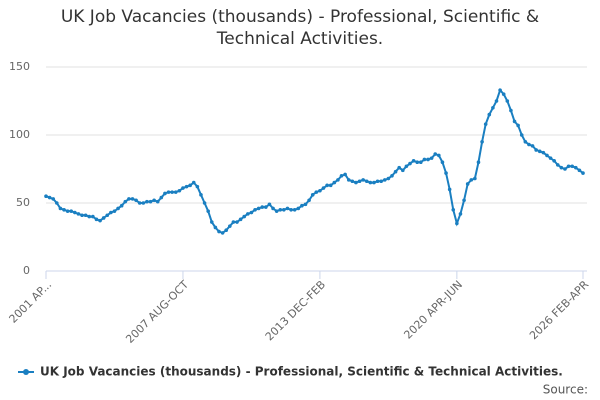 The height and width of the screenshot is (400, 600). Describe the element at coordinates (19, 134) in the screenshot. I see `y-tick-label: 100` at that location.